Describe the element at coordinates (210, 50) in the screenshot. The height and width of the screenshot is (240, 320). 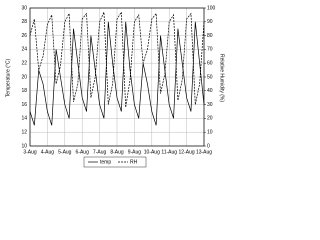
I see `y2-tick-label: 70` at that location.